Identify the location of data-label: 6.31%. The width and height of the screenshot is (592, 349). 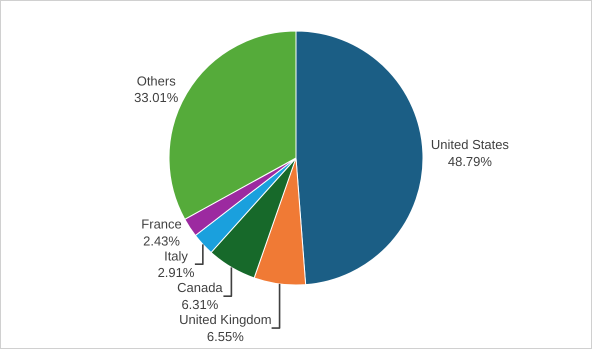
(200, 304).